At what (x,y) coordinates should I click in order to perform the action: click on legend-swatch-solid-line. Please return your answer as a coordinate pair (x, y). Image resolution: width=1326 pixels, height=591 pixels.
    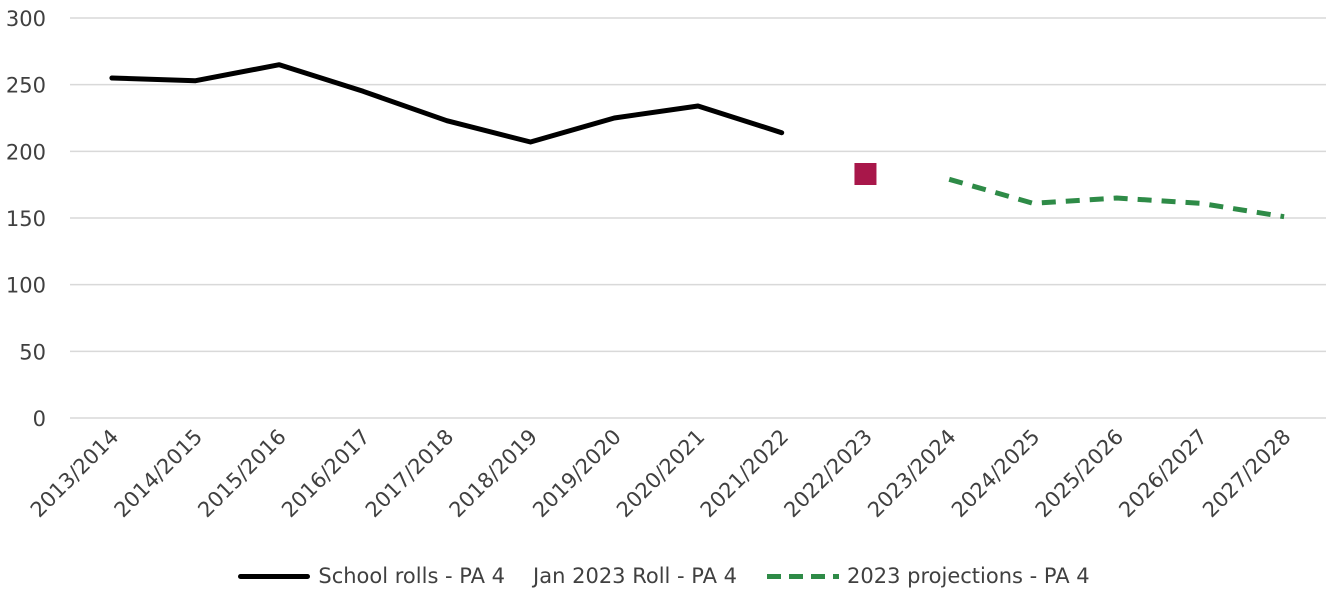
    Looking at the image, I should click on (274, 576).